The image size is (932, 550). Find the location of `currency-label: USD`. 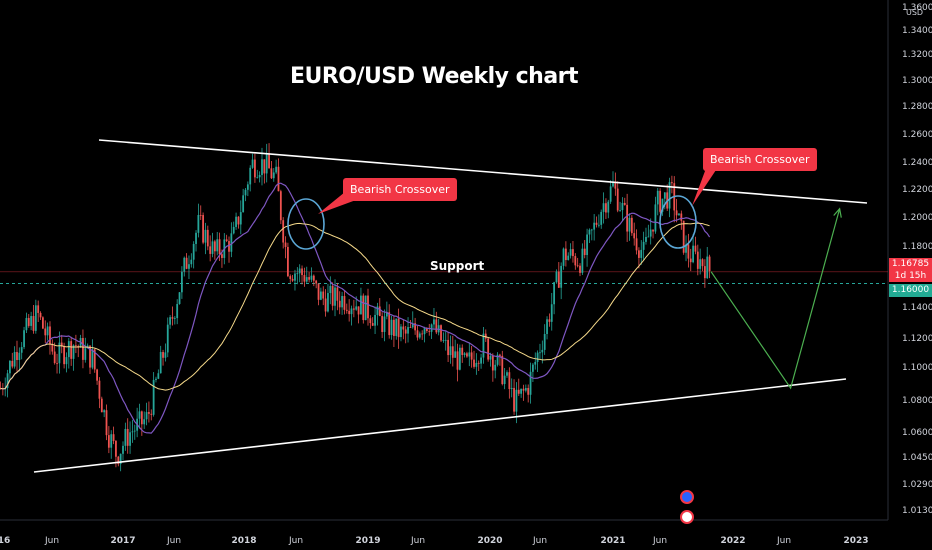

currency-label: USD is located at coordinates (915, 12).